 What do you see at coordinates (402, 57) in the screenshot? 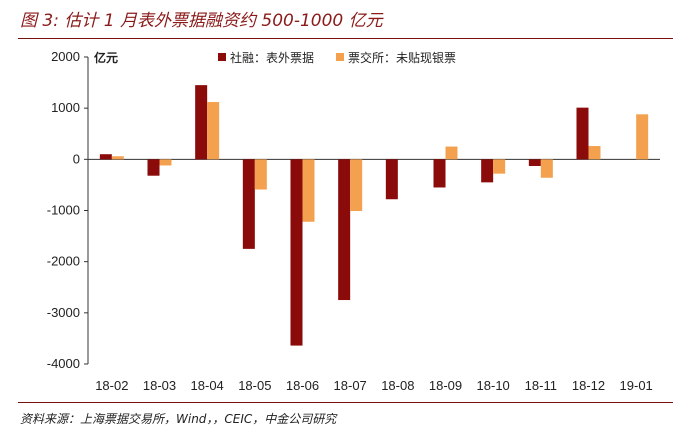
I see `legend-label-2: 票交所：未贴现银票` at bounding box center [402, 57].